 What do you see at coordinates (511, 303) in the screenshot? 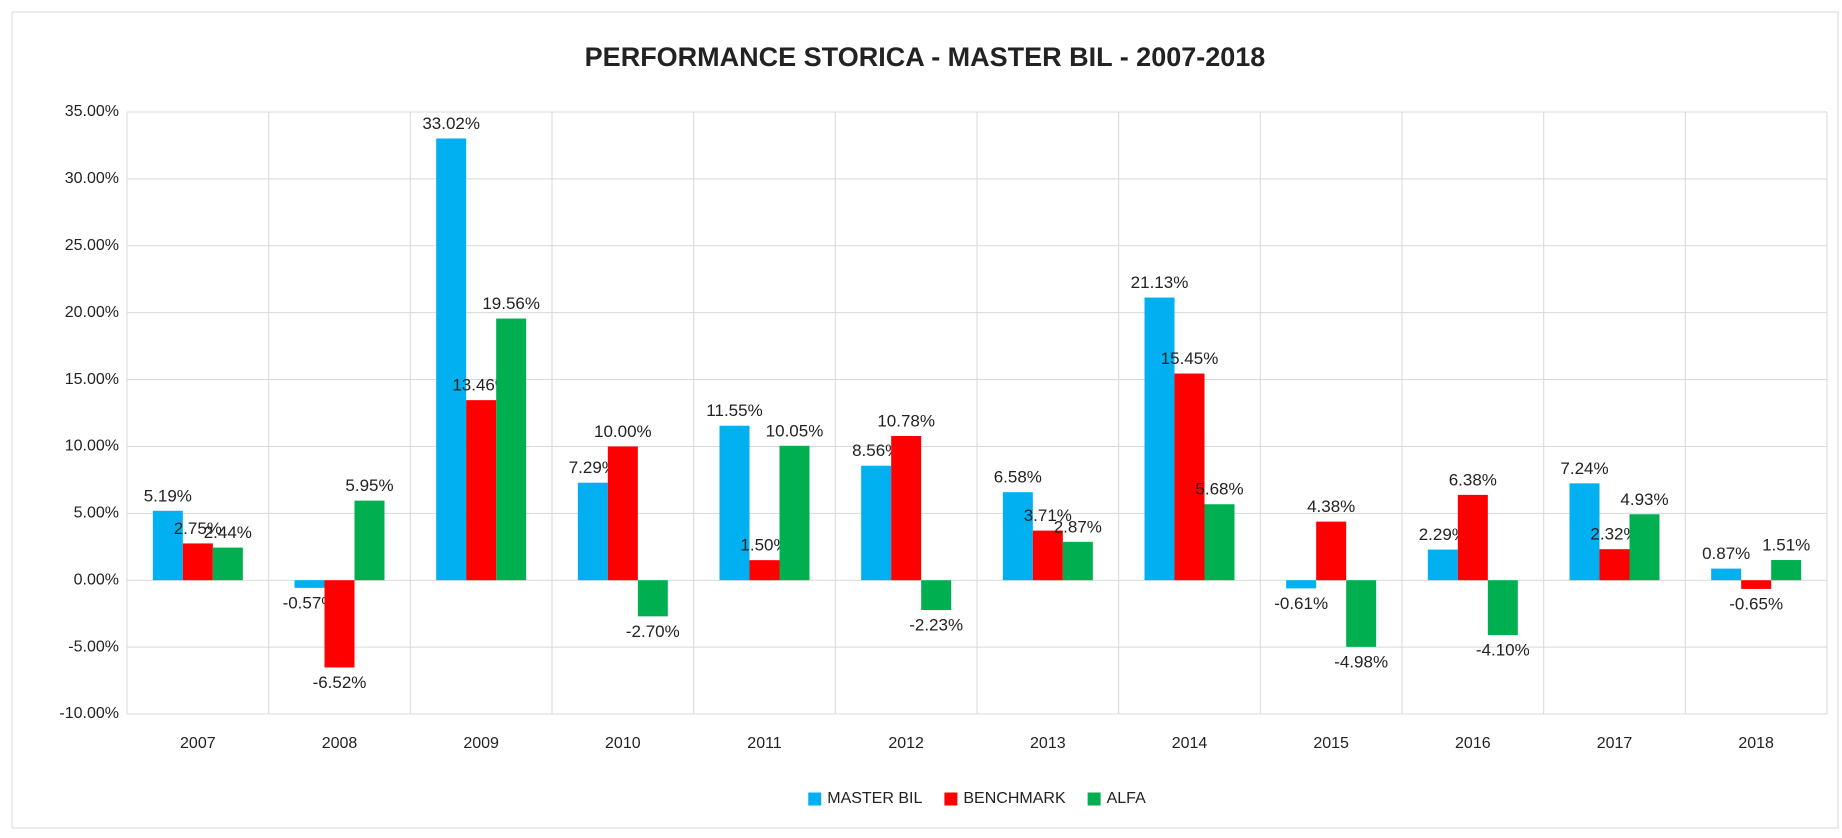
I see `value-label: 19.56%` at bounding box center [511, 303].